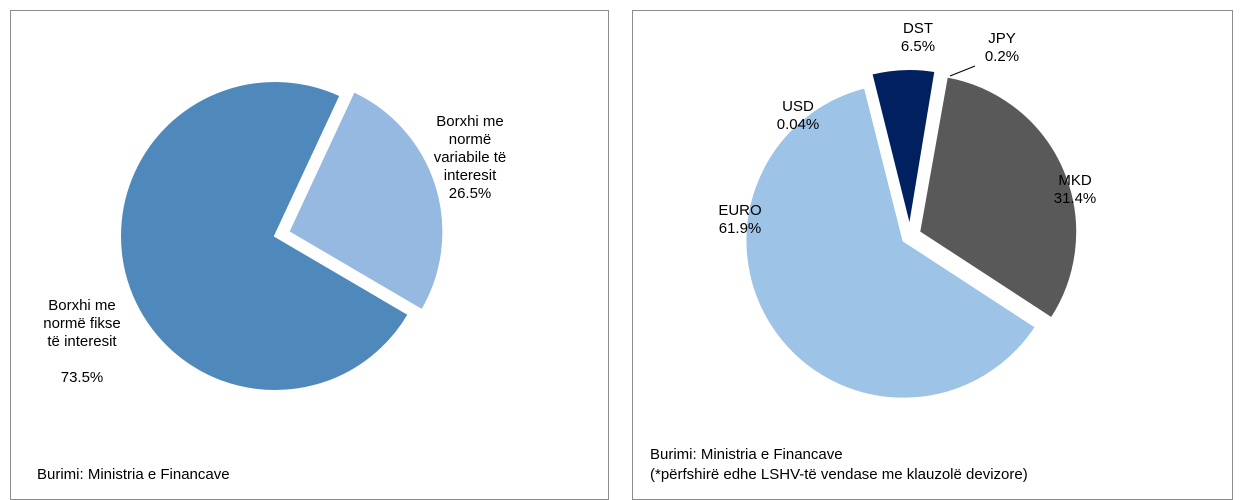 Image resolution: width=1241 pixels, height=500 pixels. What do you see at coordinates (740, 210) in the screenshot?
I see `slice-label: EURO` at bounding box center [740, 210].